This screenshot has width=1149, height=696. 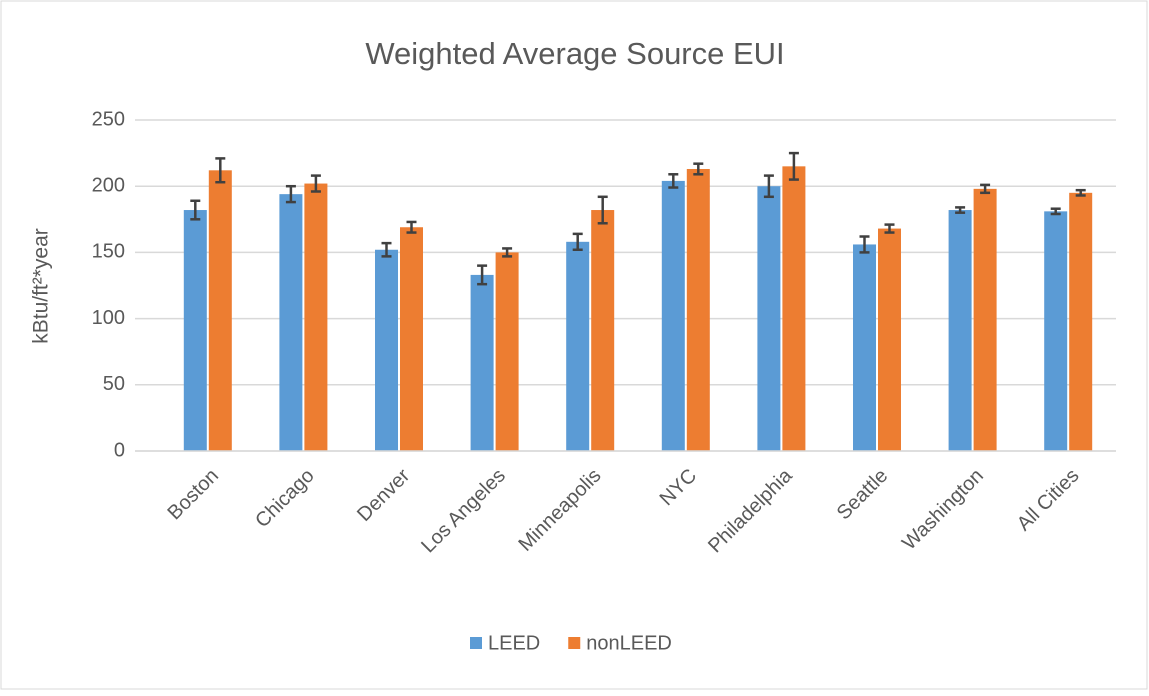 What do you see at coordinates (108, 119) in the screenshot?
I see `y-tick-label: 250` at bounding box center [108, 119].